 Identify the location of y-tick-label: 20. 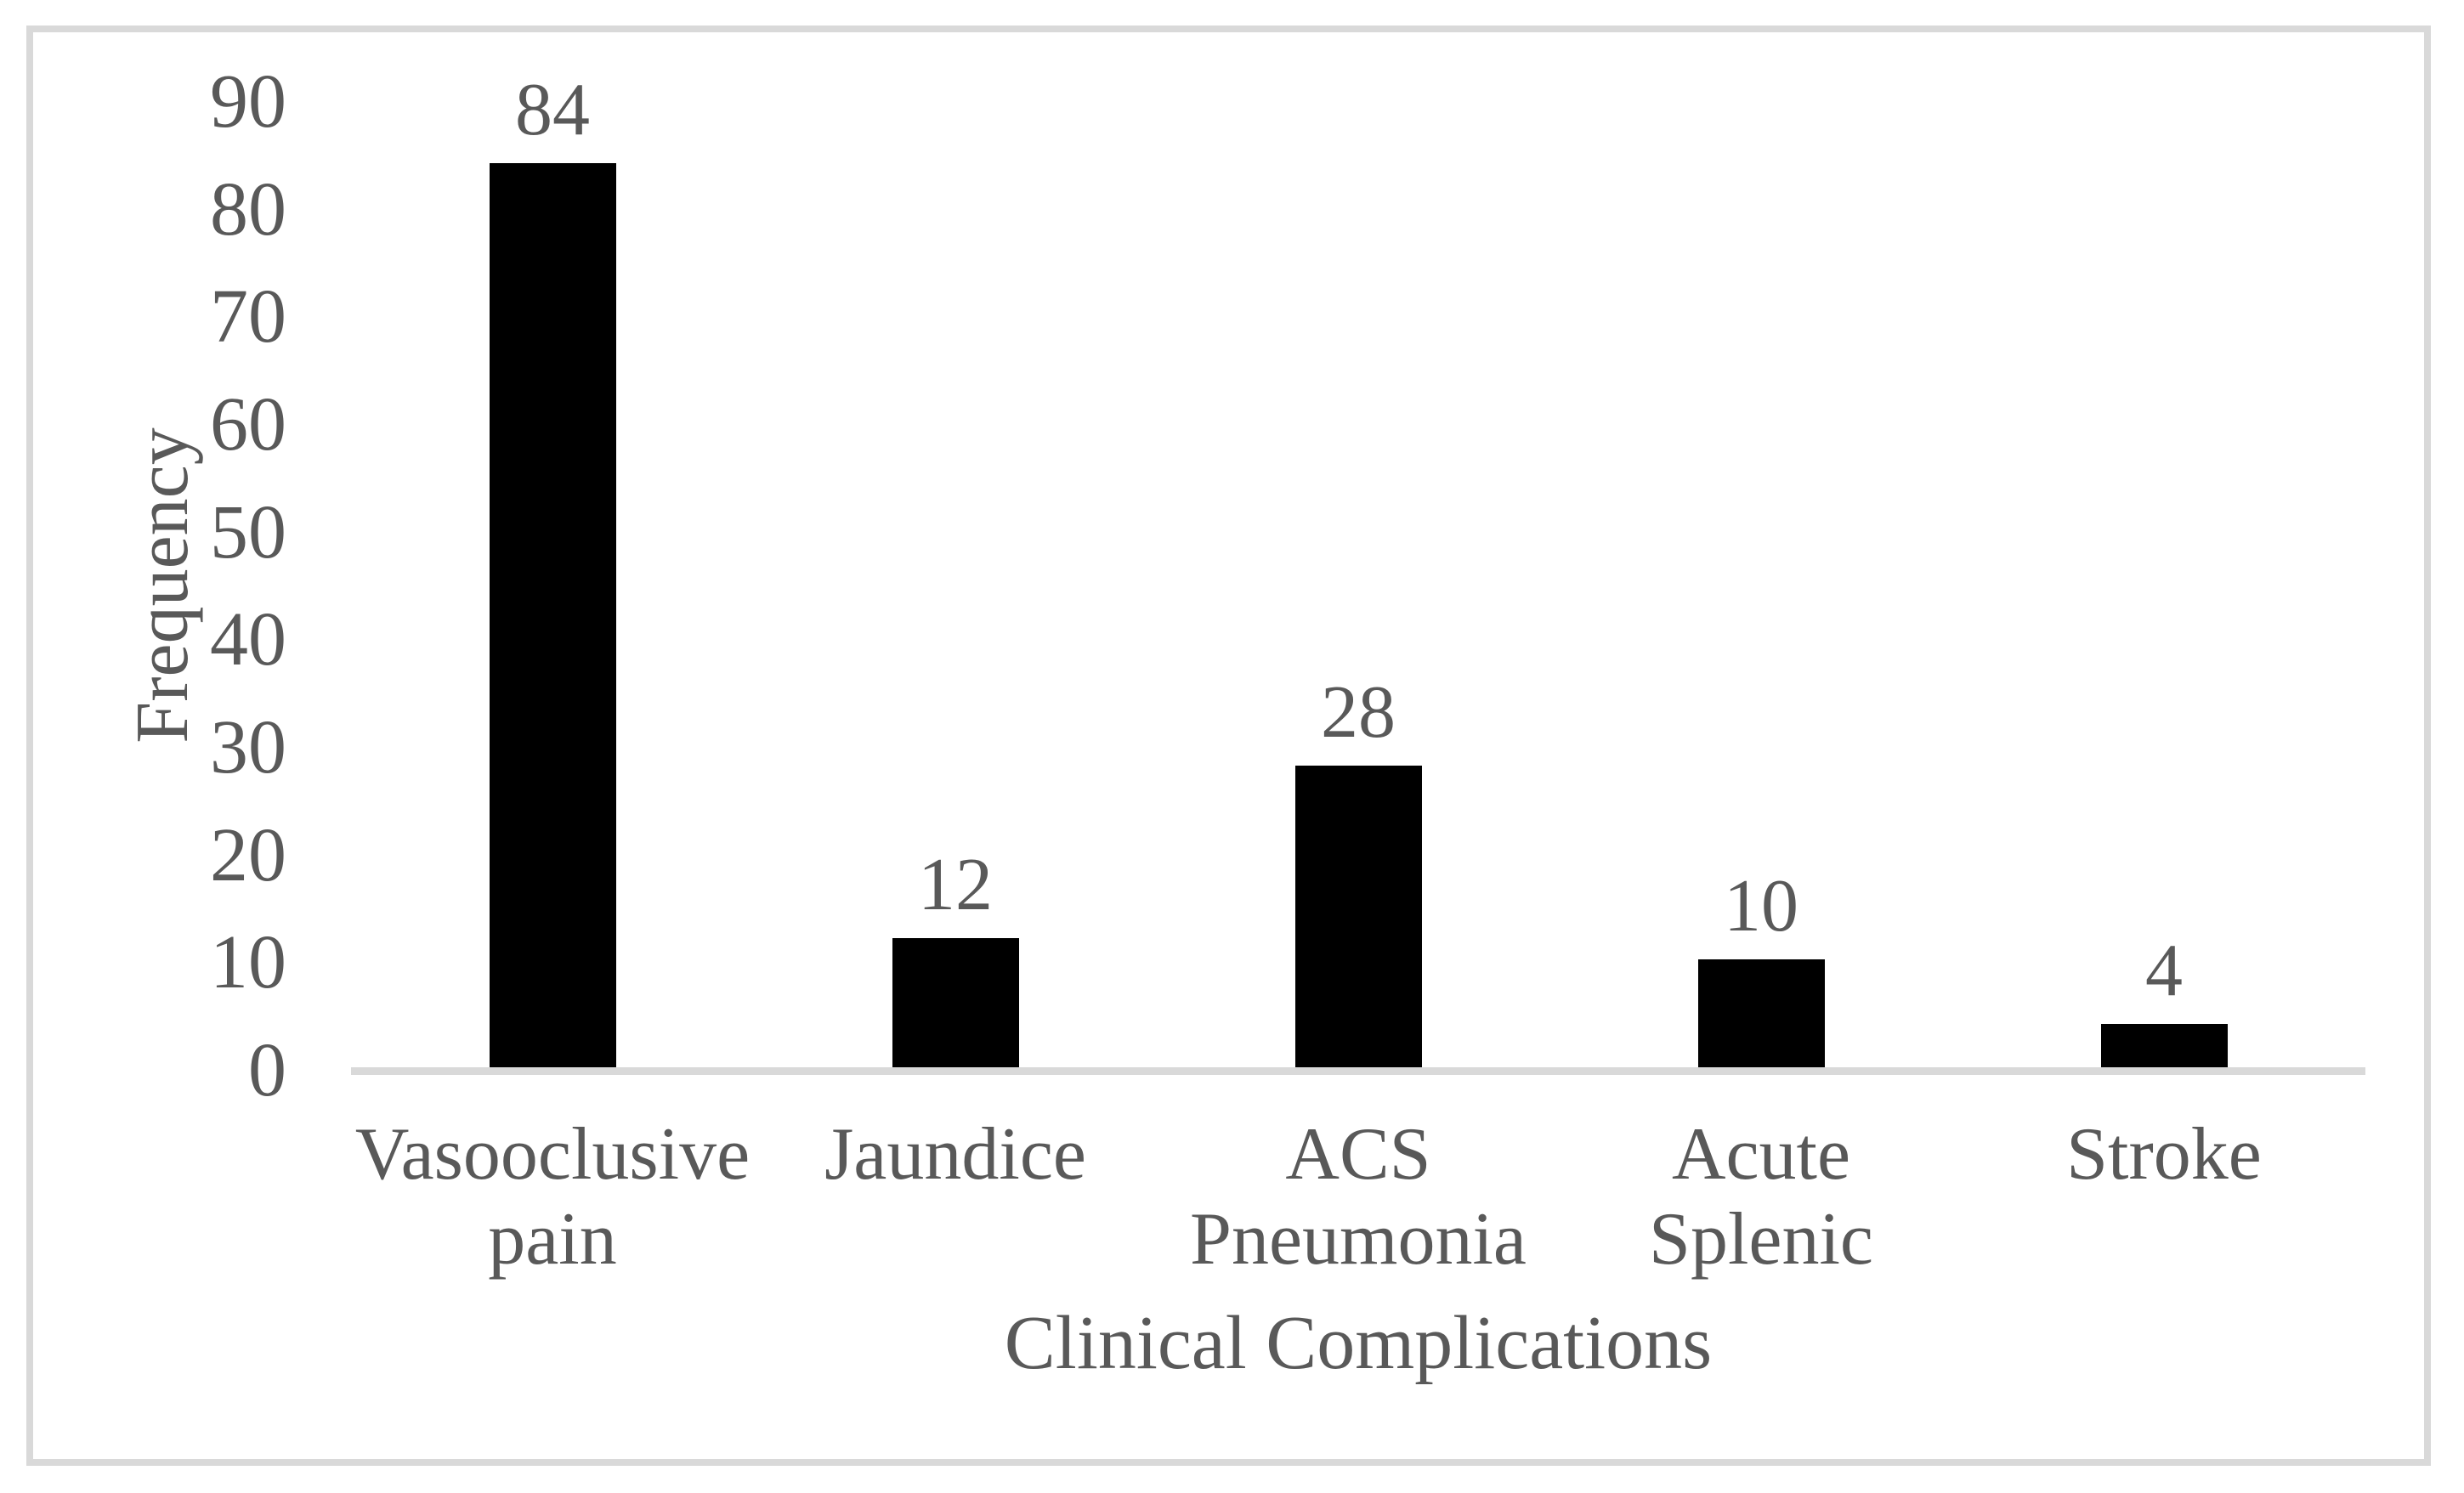
(248, 854).